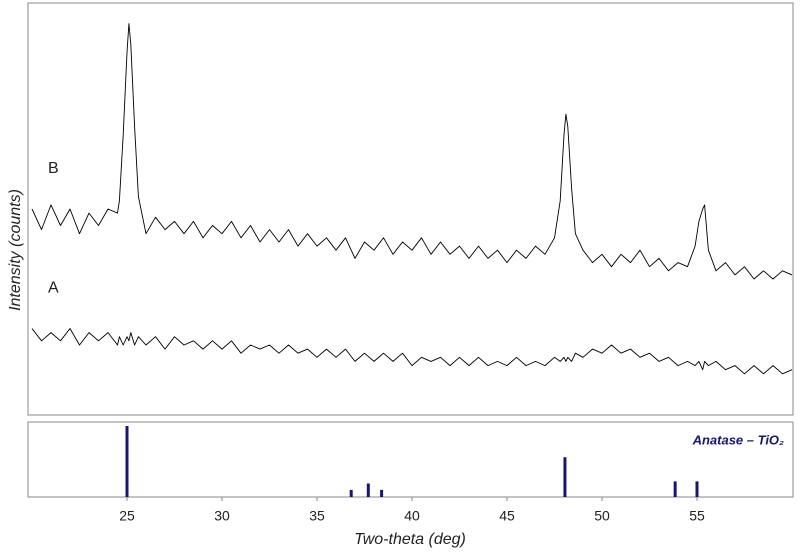  What do you see at coordinates (412, 516) in the screenshot?
I see `x-tick-label: 40` at bounding box center [412, 516].